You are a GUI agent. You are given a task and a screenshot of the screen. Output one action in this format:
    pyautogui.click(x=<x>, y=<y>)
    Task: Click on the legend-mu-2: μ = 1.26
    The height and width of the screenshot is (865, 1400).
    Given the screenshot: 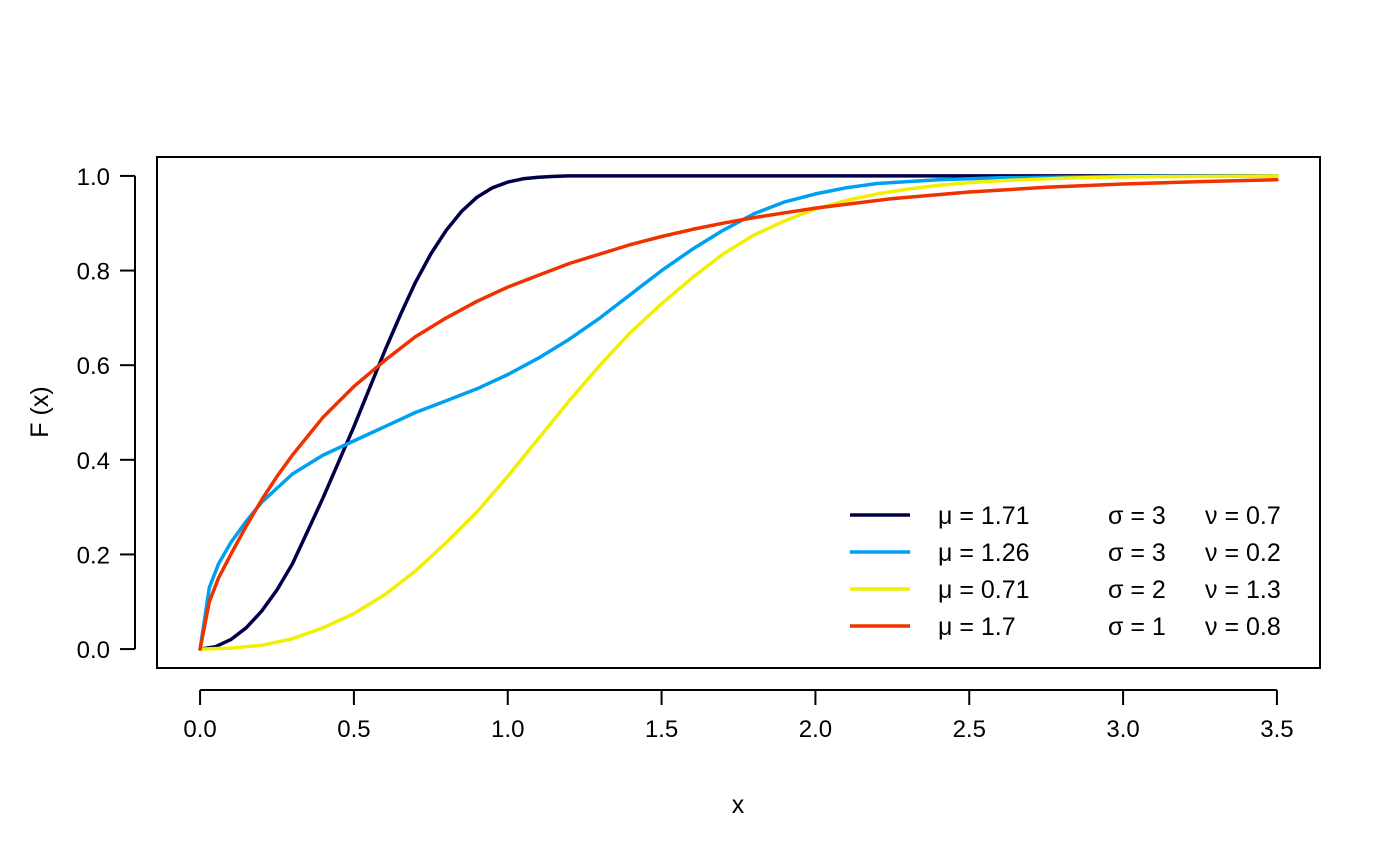 What is the action you would take?
    pyautogui.click(x=984, y=553)
    